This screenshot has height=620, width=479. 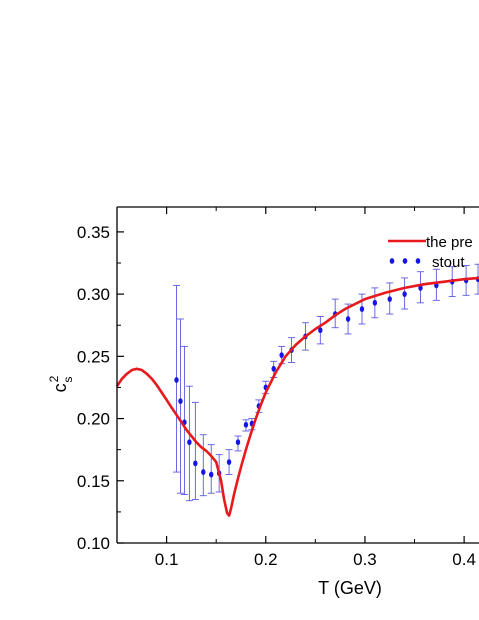 What do you see at coordinates (449, 242) in the screenshot?
I see `legend-label: the pre` at bounding box center [449, 242].